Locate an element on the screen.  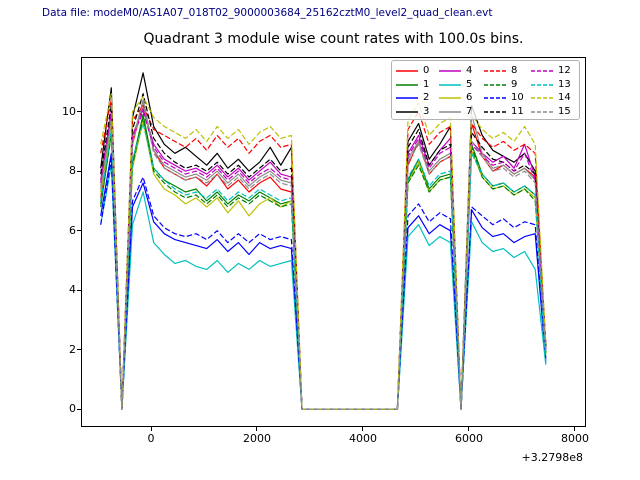
x-tick-label: 6000 is located at coordinates (468, 438).